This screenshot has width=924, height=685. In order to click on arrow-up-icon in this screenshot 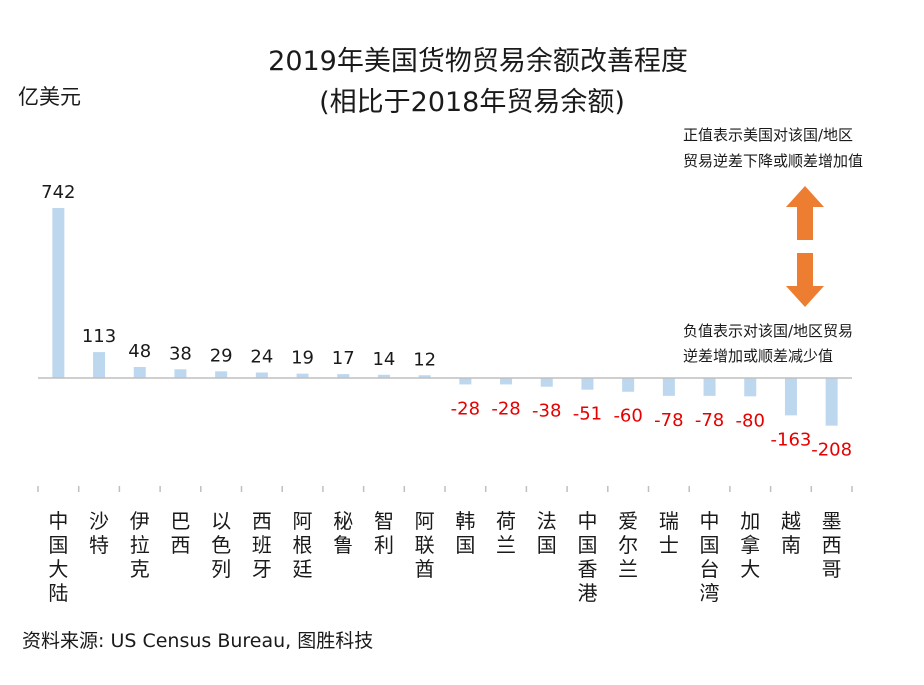, I will do `click(805, 213)`.